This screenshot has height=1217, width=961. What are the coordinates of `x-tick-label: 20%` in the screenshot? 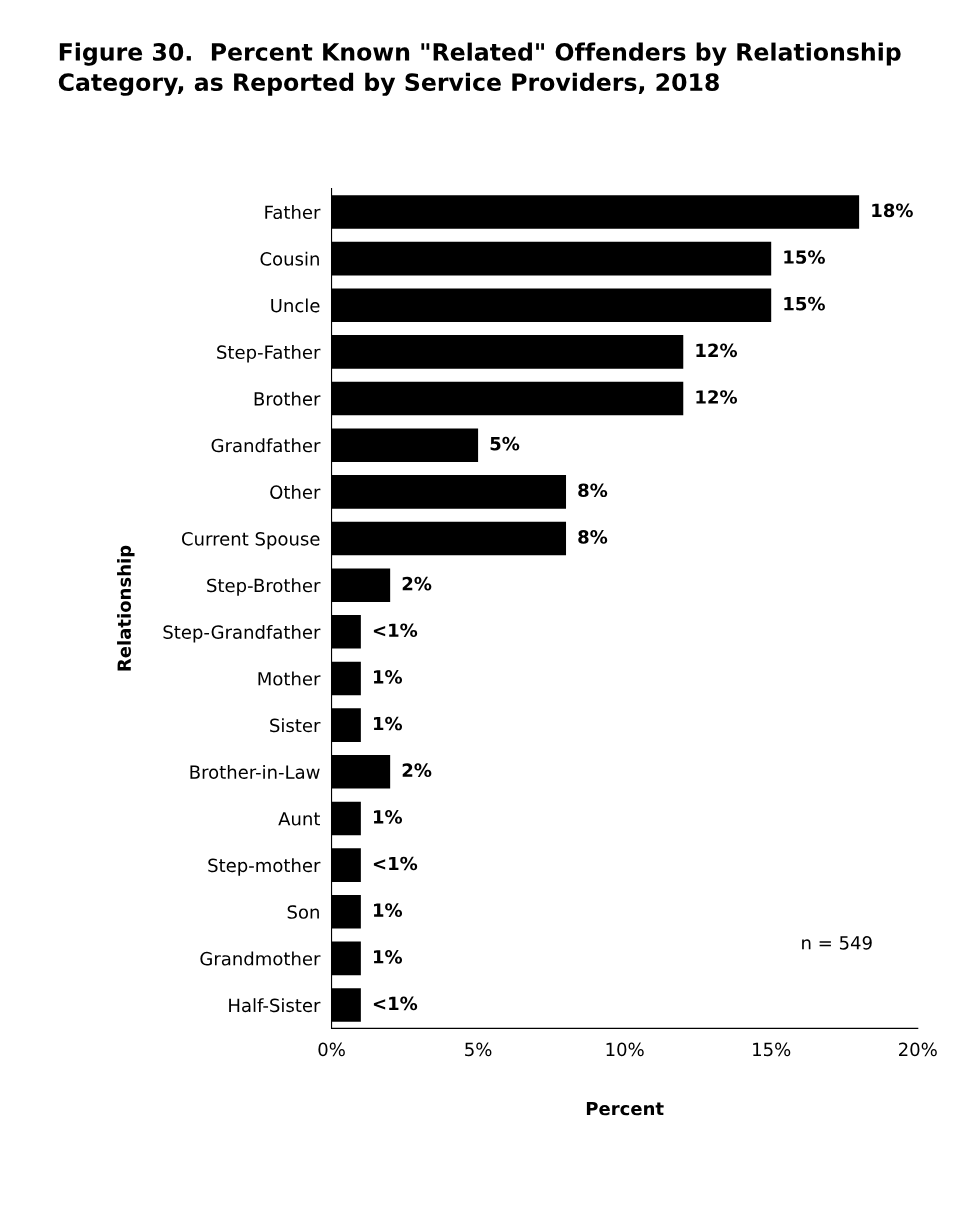 It's located at (918, 1049).